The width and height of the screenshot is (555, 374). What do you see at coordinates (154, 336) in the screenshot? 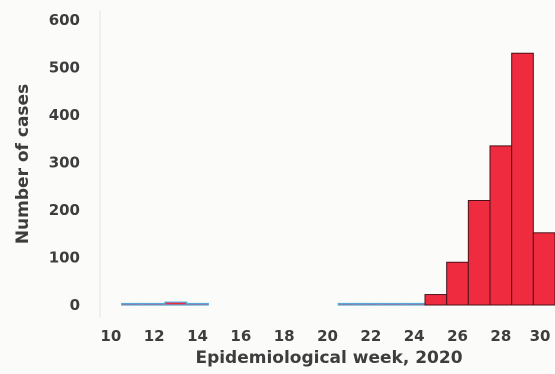
I see `x-tick-label: 12` at bounding box center [154, 336].